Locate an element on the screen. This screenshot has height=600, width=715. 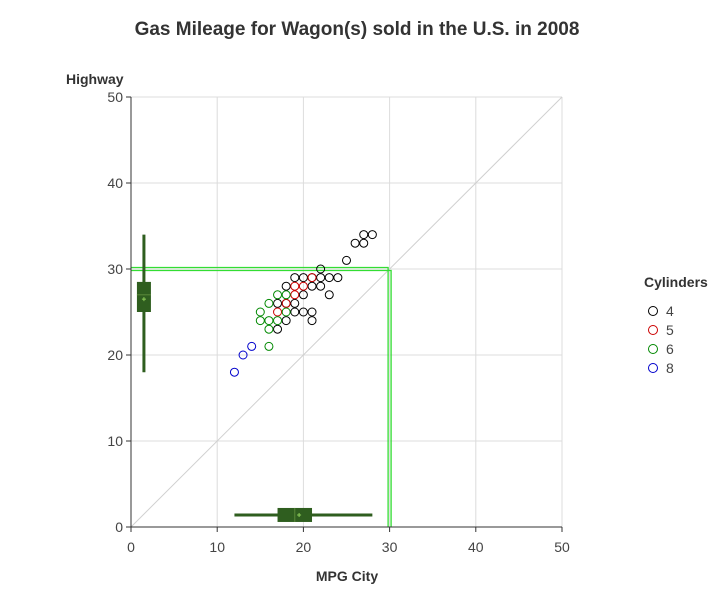
x-tick-label: 40 is located at coordinates (476, 547).